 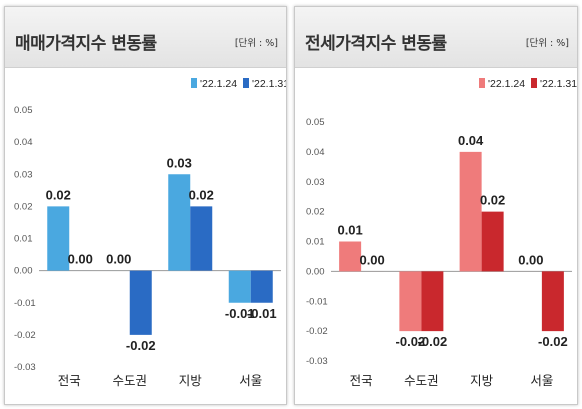 What do you see at coordinates (179, 162) in the screenshot?
I see `value-label: 0.03` at bounding box center [179, 162].